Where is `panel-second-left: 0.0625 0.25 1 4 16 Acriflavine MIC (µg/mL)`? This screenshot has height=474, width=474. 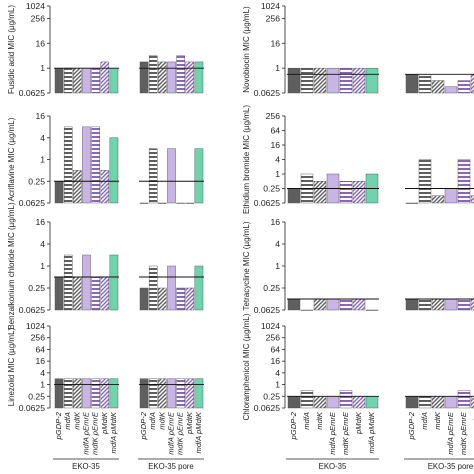 panel-second-left: 0.0625 0.25 1 4 16 Acriflavine MIC (µg/mL) is located at coordinates (105, 159).